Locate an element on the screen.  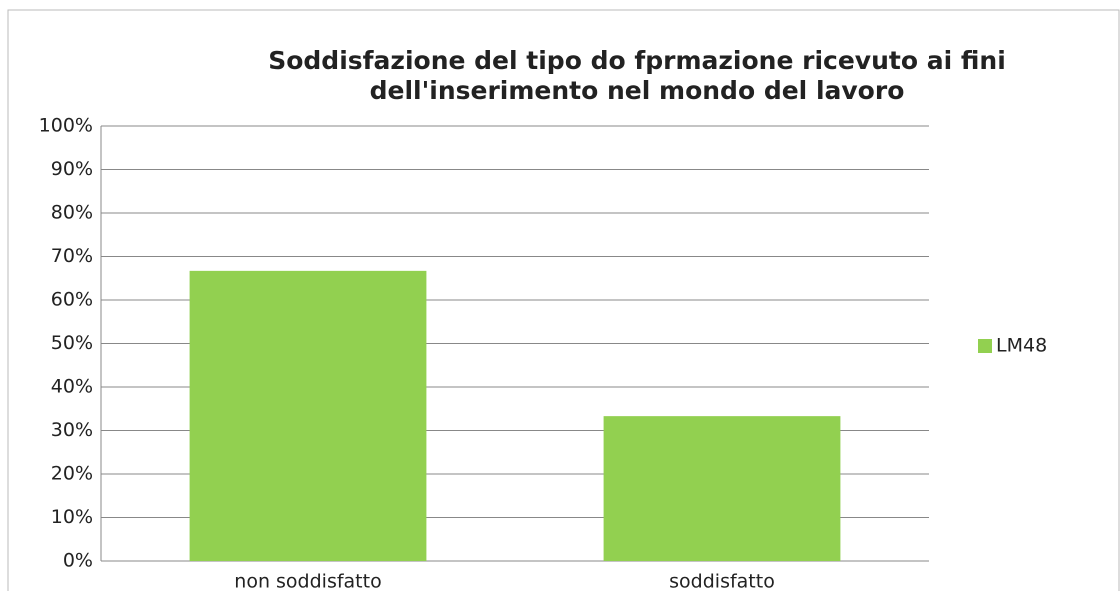
x-tick-label: non soddisfatto is located at coordinates (307, 581).